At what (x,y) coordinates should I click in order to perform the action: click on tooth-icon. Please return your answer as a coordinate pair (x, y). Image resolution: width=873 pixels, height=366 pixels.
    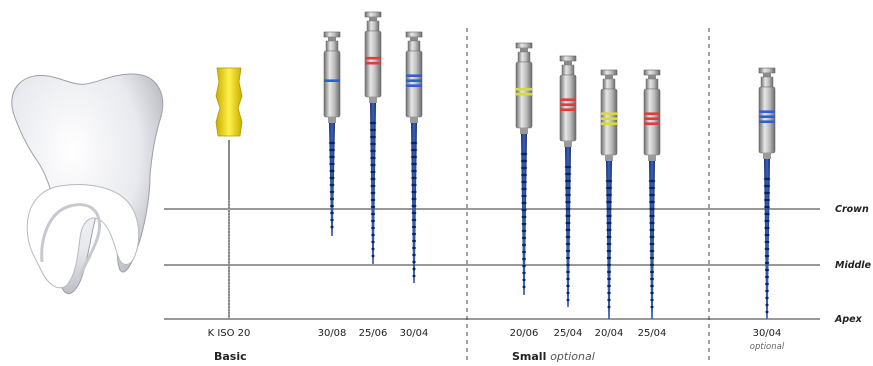
    Looking at the image, I should click on (87, 183).